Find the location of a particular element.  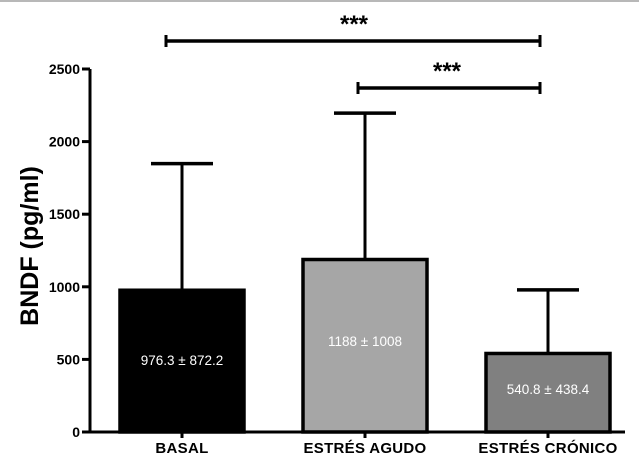

y-tick-label: 1500 is located at coordinates (64, 214).